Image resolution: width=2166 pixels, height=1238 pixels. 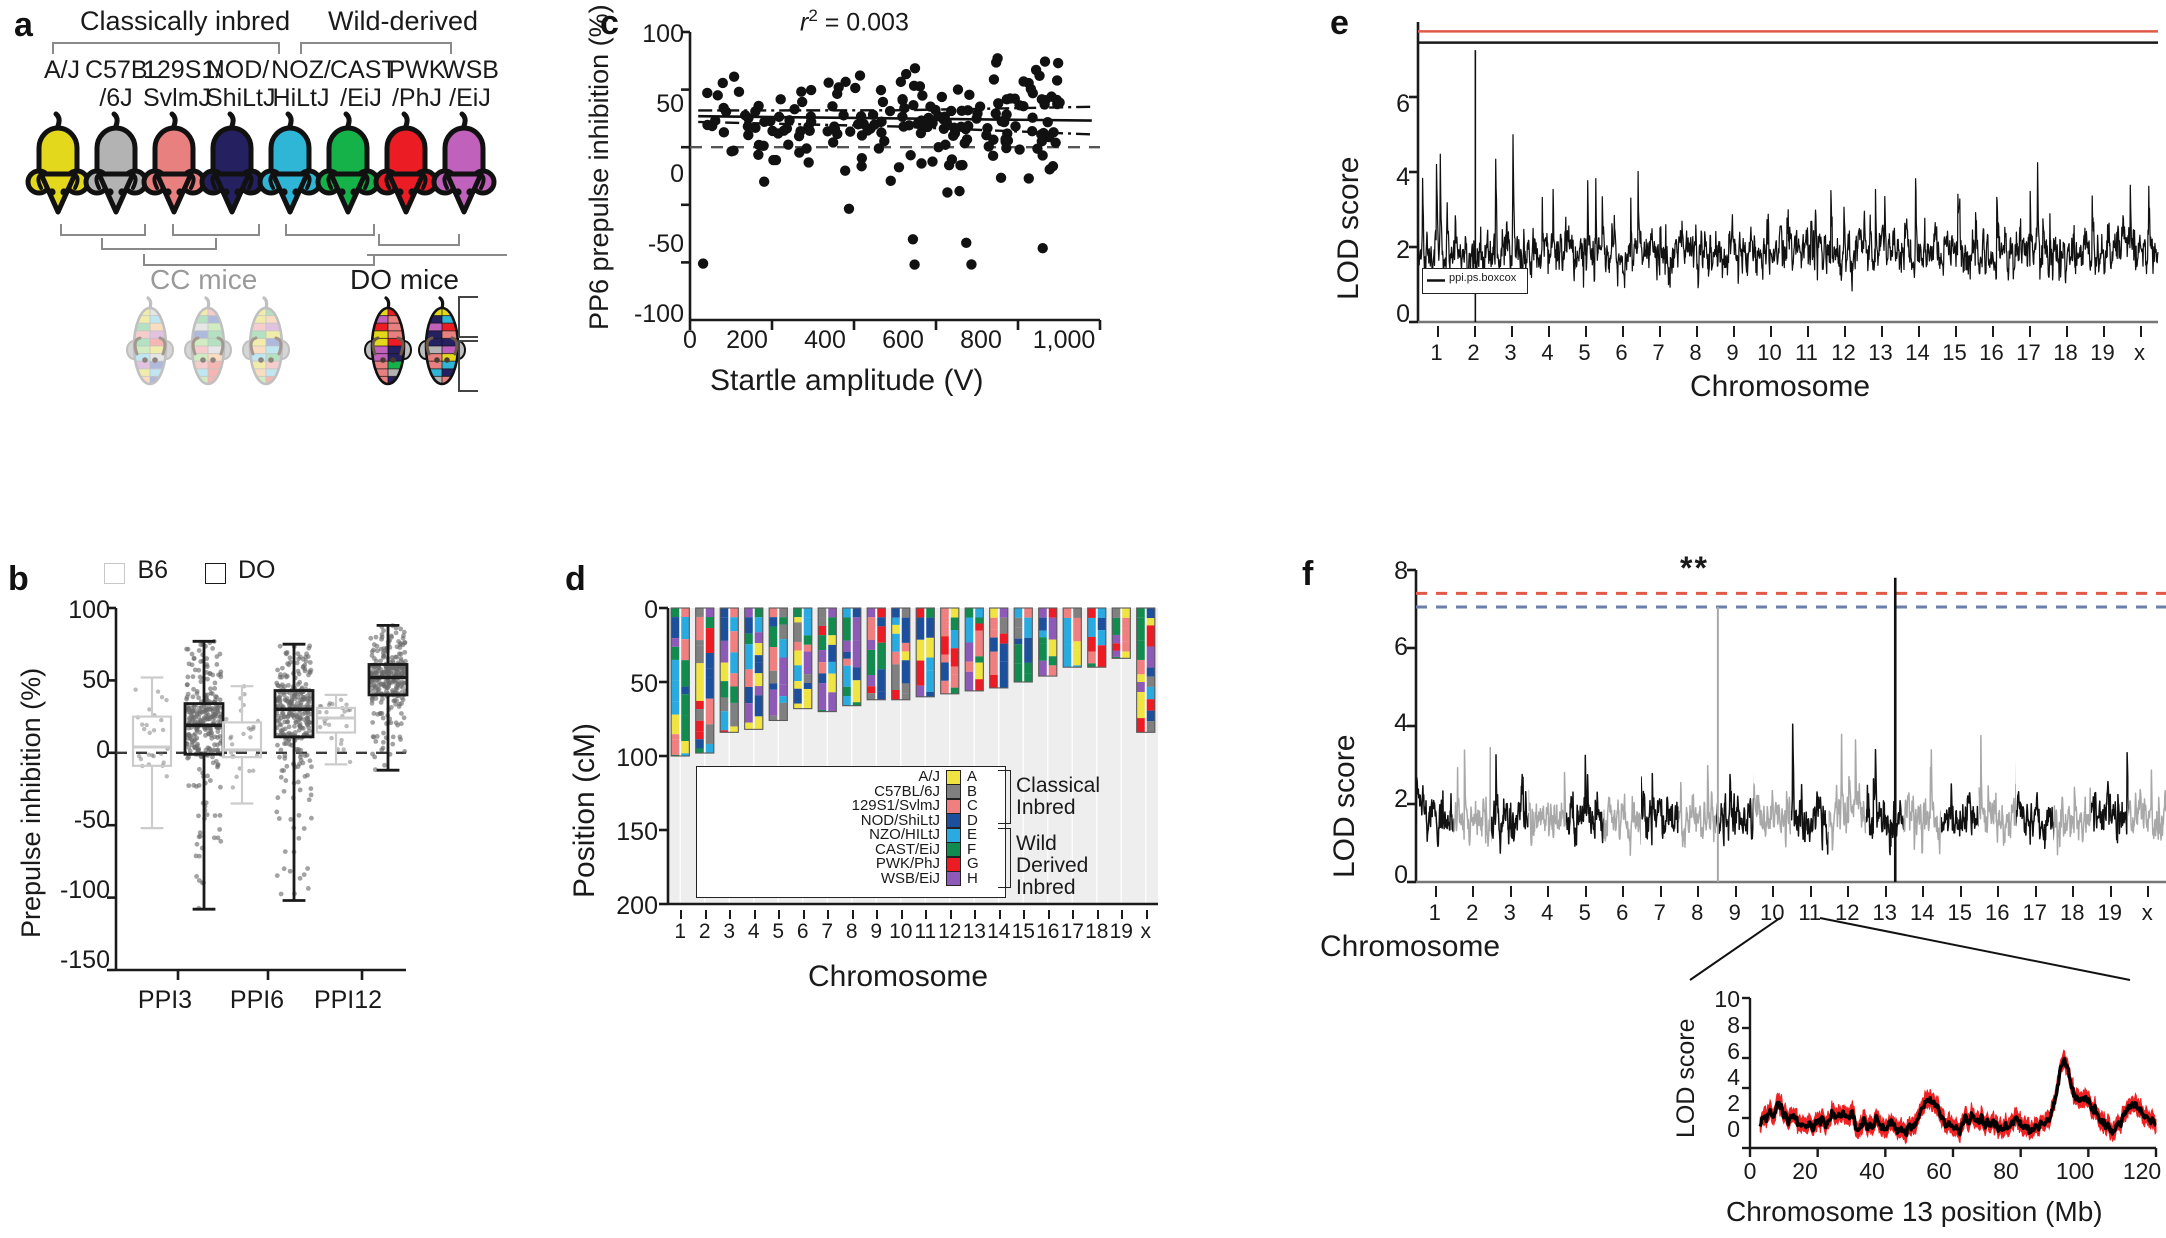 I want to click on panel-b-xtick-0: PPI3, so click(x=165, y=1000).